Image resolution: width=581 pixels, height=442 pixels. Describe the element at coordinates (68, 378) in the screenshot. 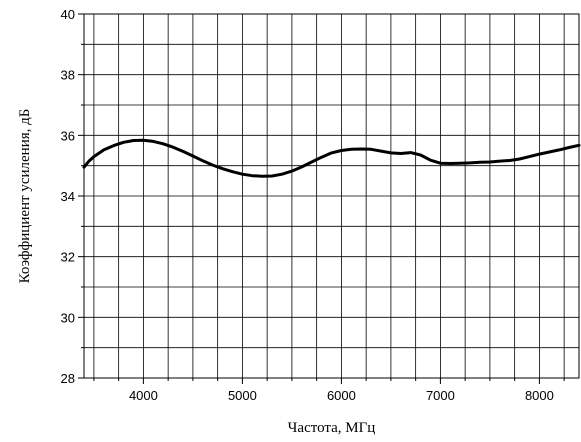

I see `y-tick-label: 28` at that location.